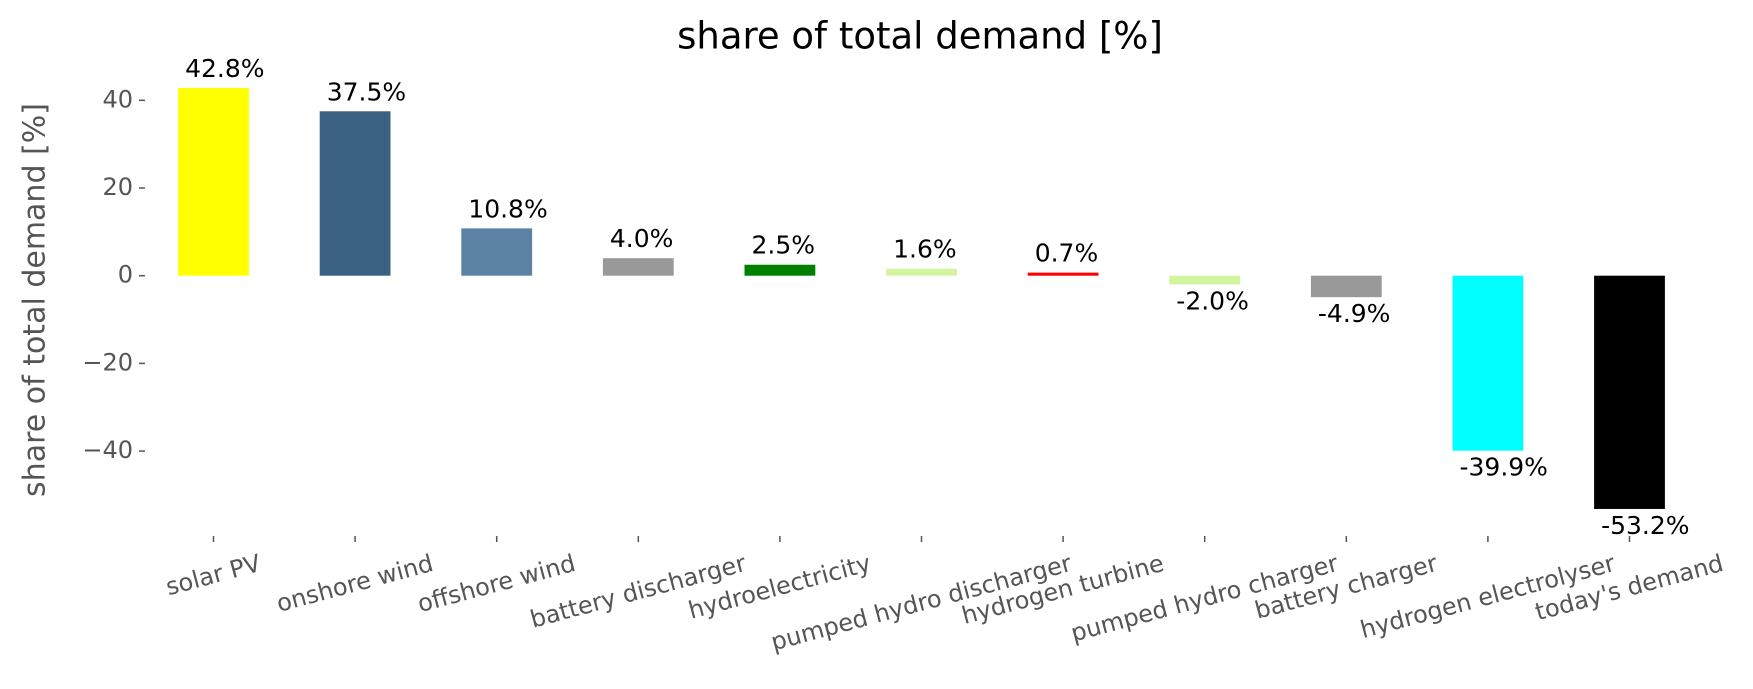 The image size is (1753, 689). Describe the element at coordinates (642, 238) in the screenshot. I see `value-label: 4.0%` at that location.